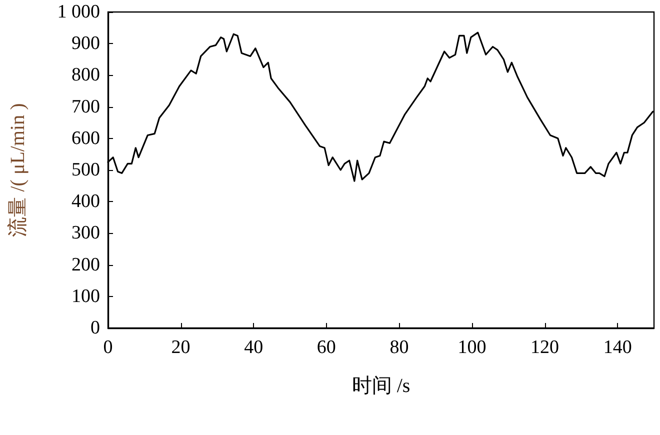 The width and height of the screenshot is (660, 435). I want to click on y-tick-label: 0, so click(95, 328).